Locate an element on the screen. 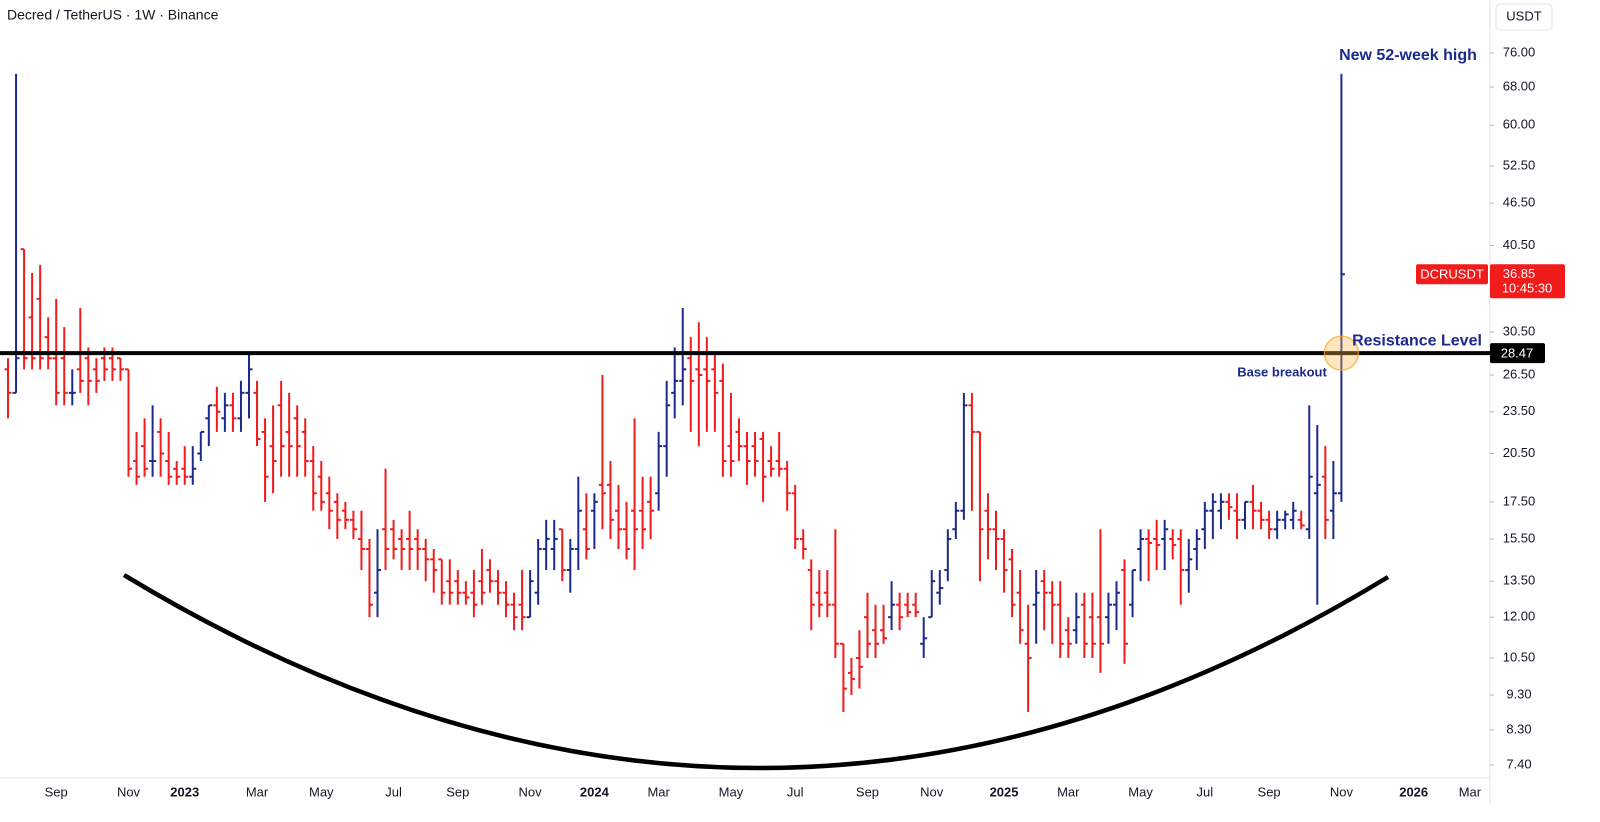 The image size is (1600, 822). chart-title: Decred / TetherUS · 1W · Binance is located at coordinates (113, 15).